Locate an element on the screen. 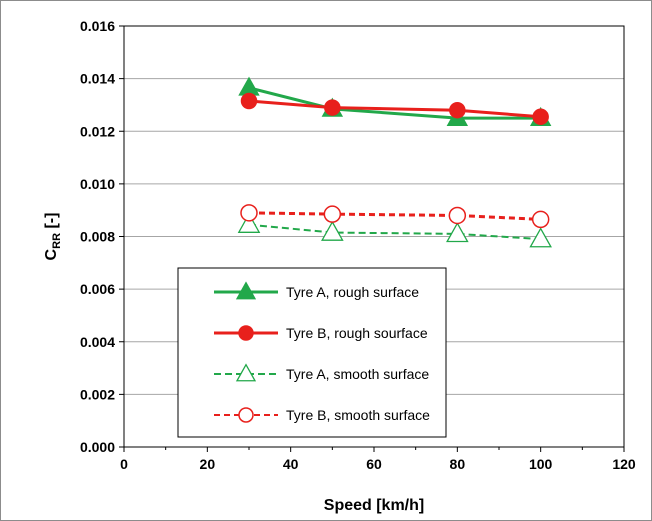 The image size is (652, 521). legend-label: Tyre A, smooth surface is located at coordinates (357, 374).